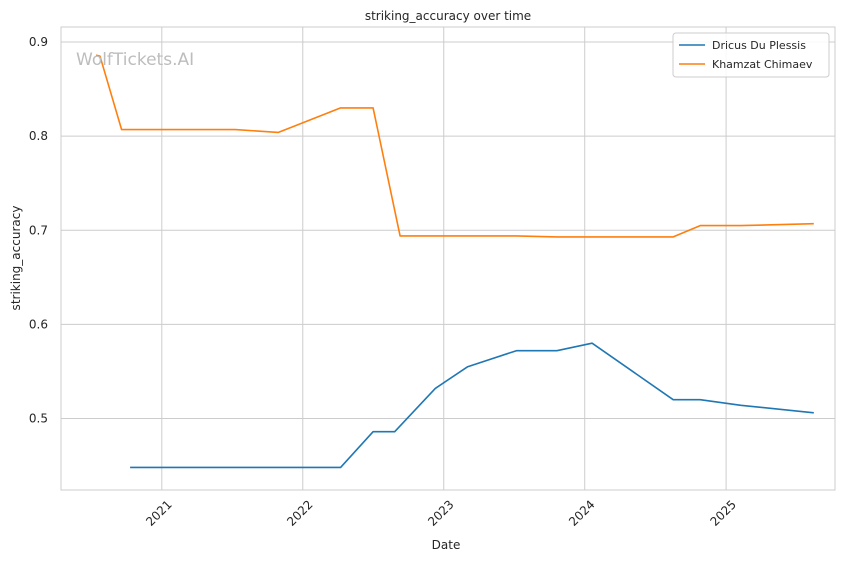 The height and width of the screenshot is (565, 844). What do you see at coordinates (16, 258) in the screenshot?
I see `y-axis-title: striking_accuracy` at bounding box center [16, 258].